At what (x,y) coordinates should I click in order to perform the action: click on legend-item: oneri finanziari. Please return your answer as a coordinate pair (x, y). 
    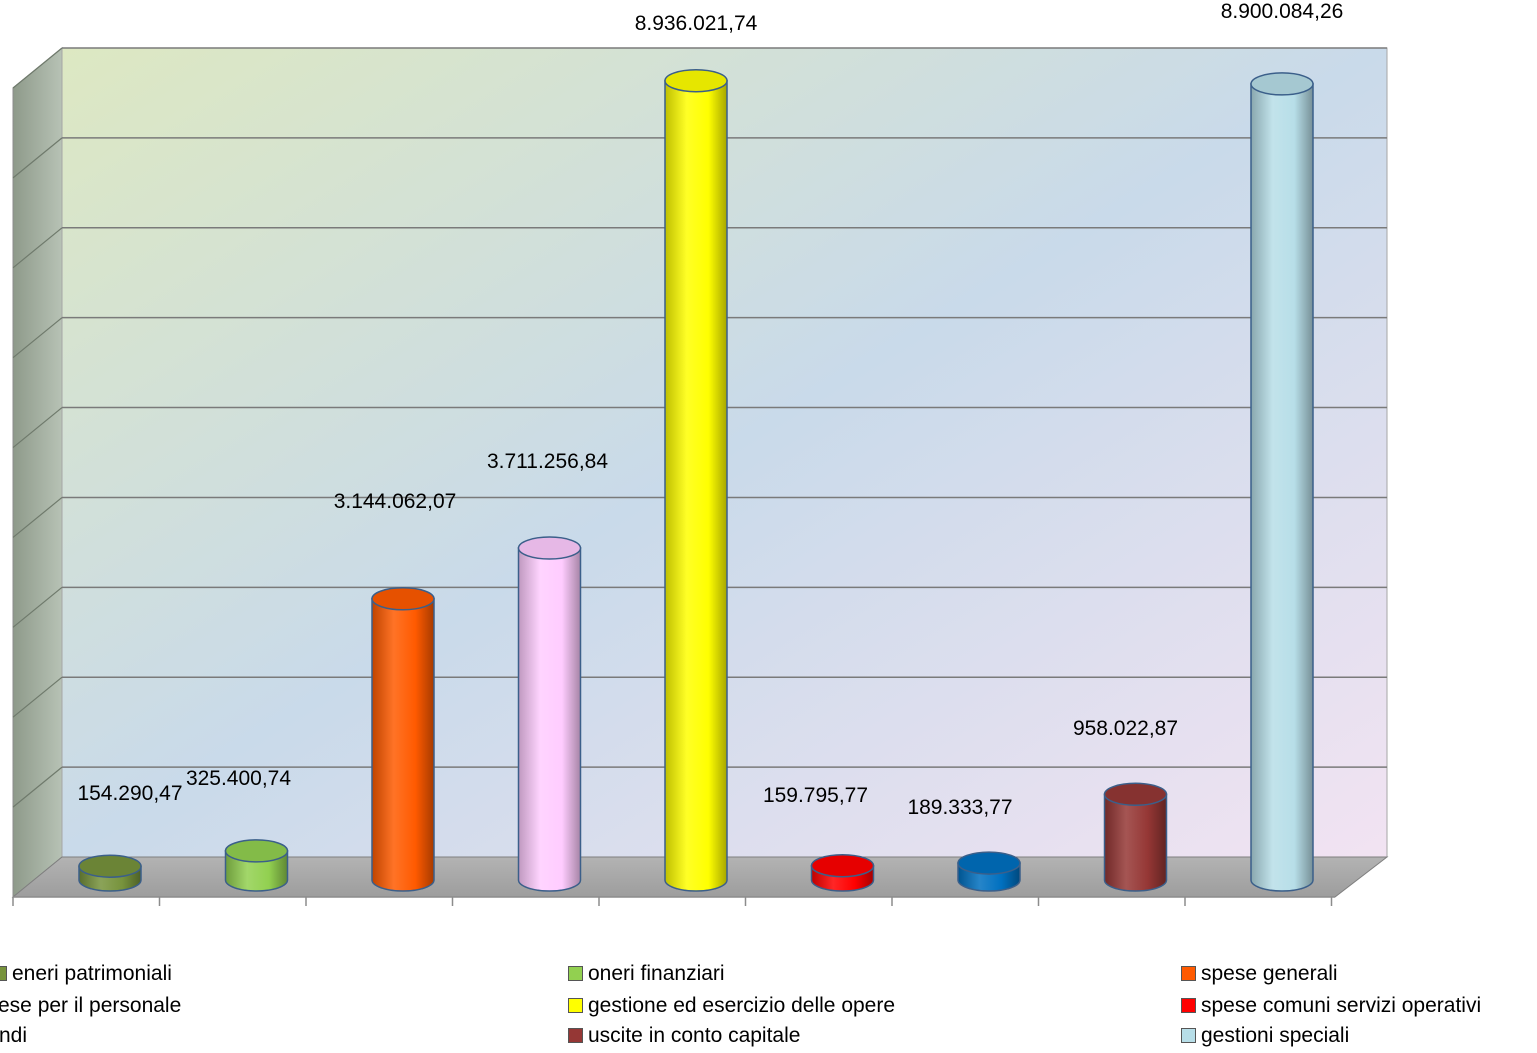
    Looking at the image, I should click on (646, 974).